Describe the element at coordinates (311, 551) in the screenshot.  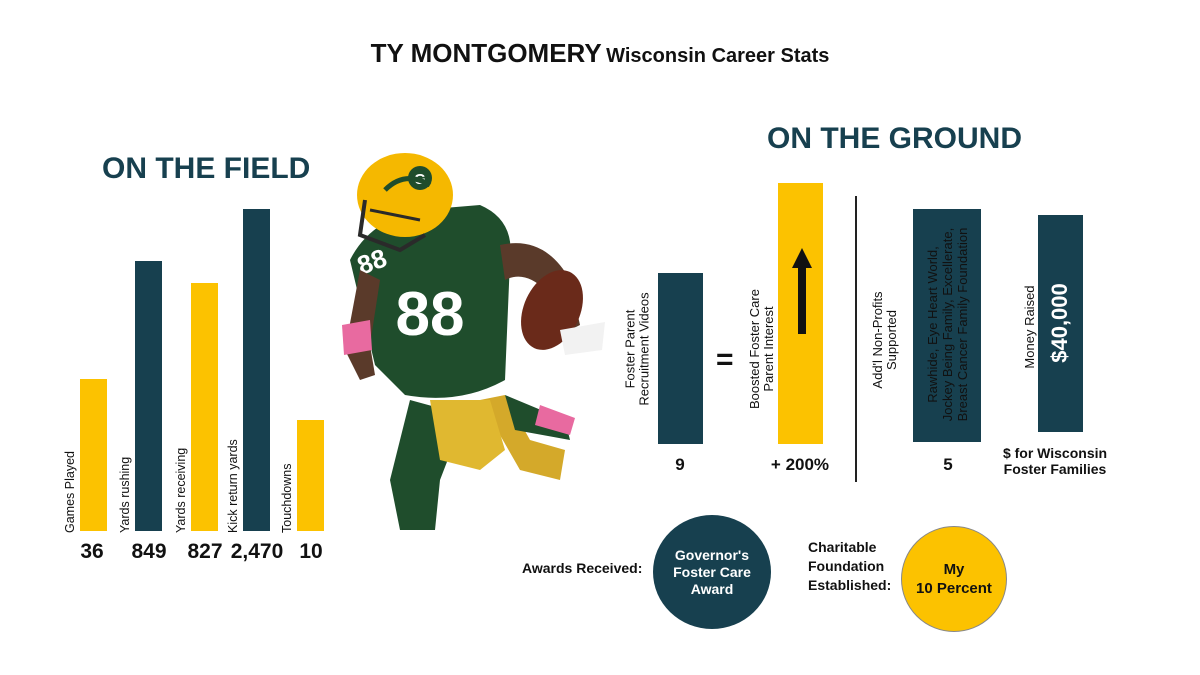
I see `field-bar-value: 10` at that location.